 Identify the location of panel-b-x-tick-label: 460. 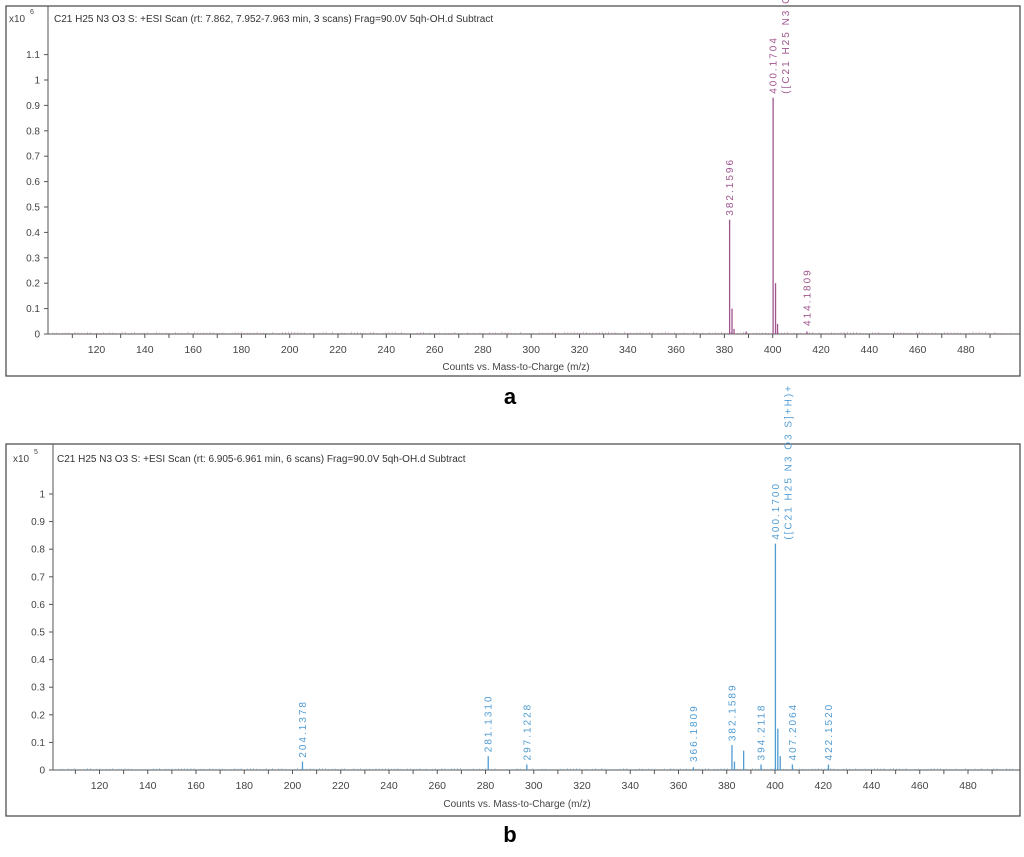
(920, 786).